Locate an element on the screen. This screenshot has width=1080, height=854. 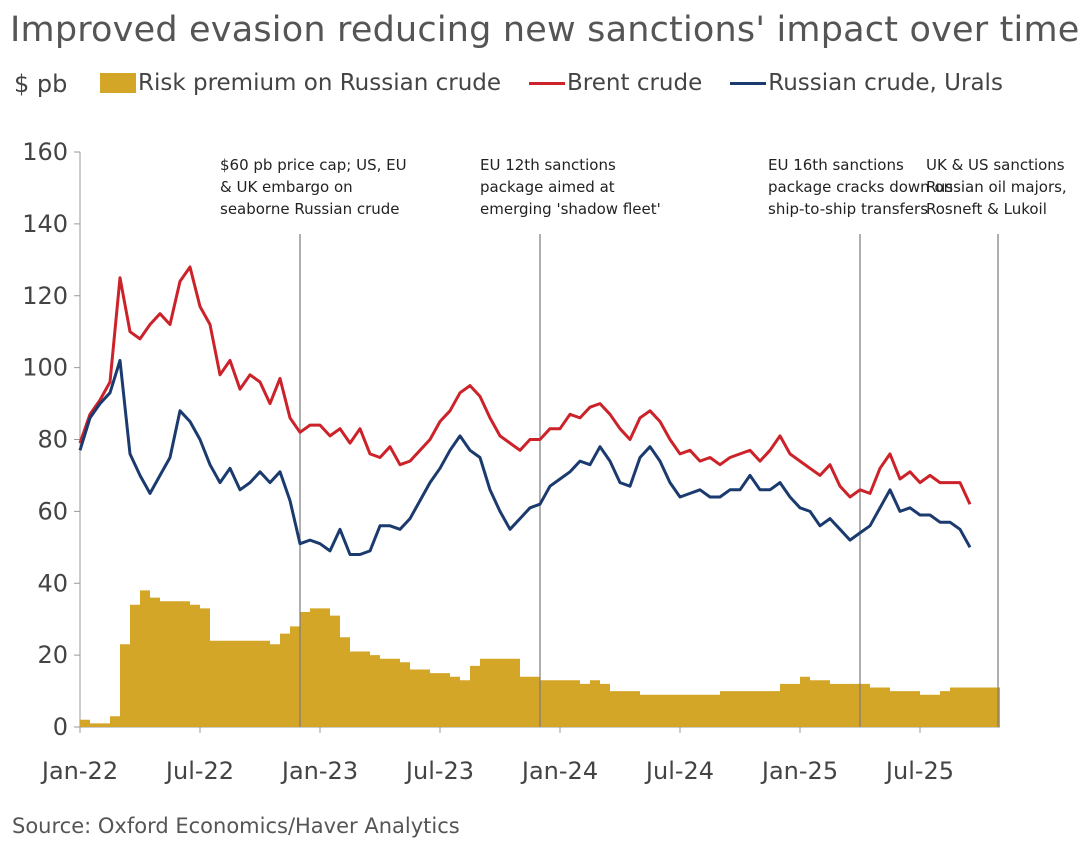
event-annotation-2: emerging 'shadow fleet' is located at coordinates (570, 209).